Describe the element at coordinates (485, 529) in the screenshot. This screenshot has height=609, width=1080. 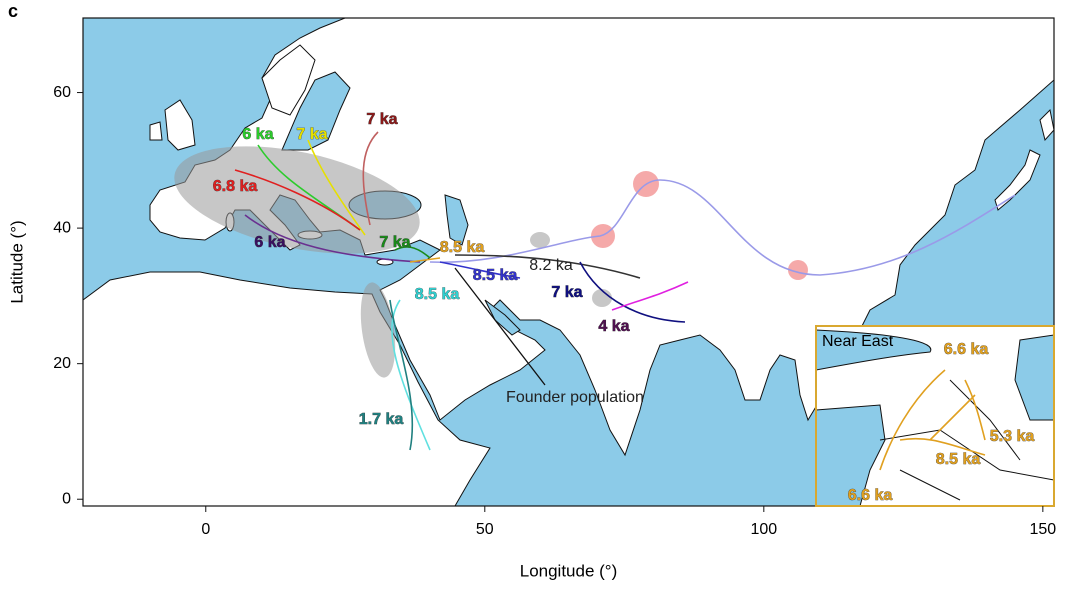
I see `x-tick-label: 50` at that location.